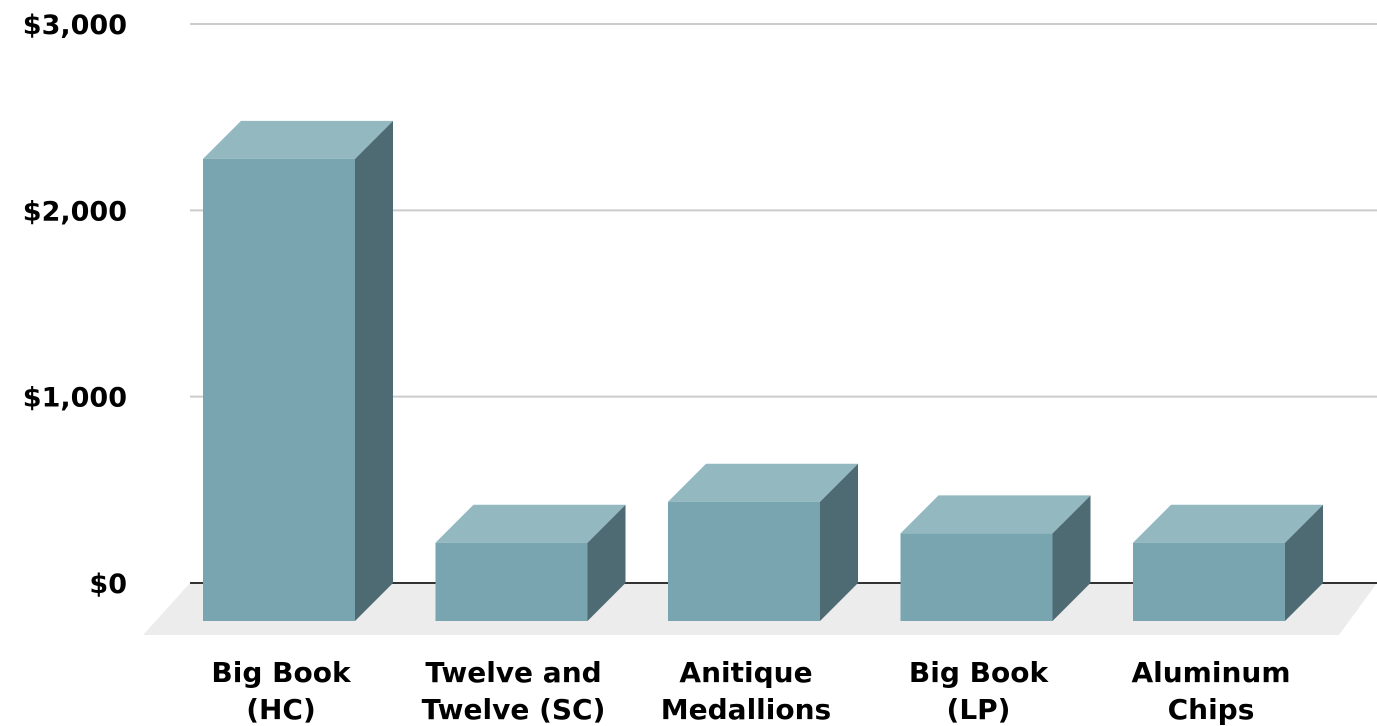 This screenshot has height=726, width=1377. What do you see at coordinates (108, 584) in the screenshot?
I see `y-tick-label: $0` at bounding box center [108, 584].